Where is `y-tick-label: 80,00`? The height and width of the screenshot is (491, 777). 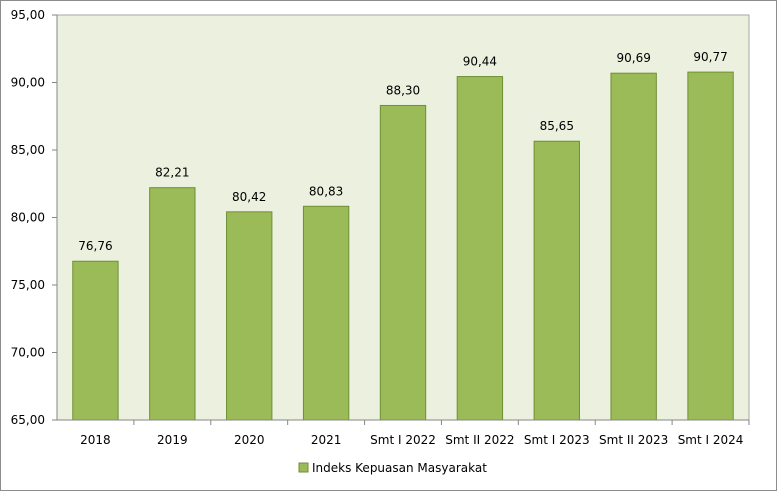
y-tick-label: 80,00 is located at coordinates (28, 218).